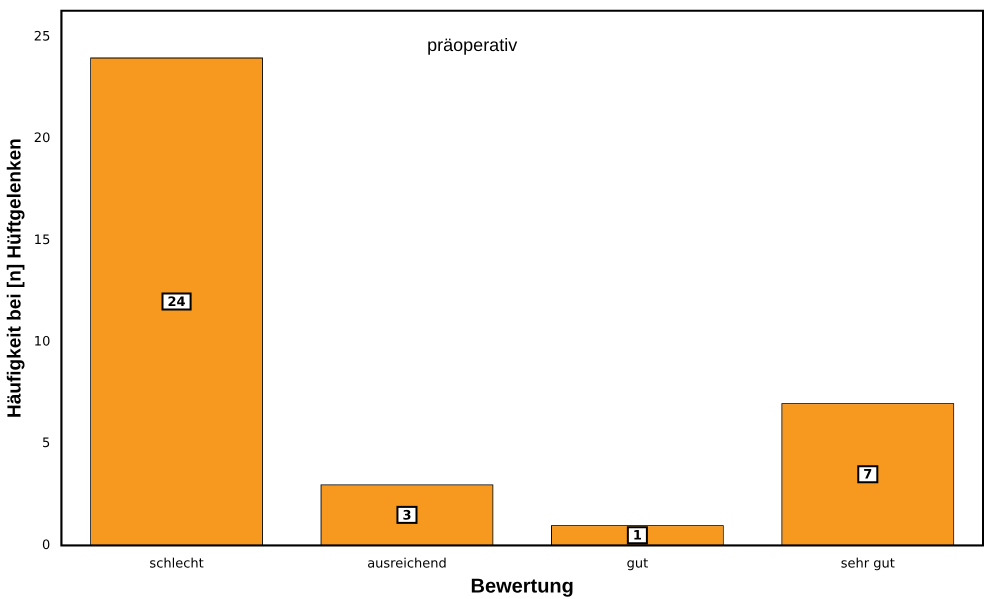 The image size is (984, 599). What do you see at coordinates (472, 44) in the screenshot?
I see `text: präoperativ` at bounding box center [472, 44].